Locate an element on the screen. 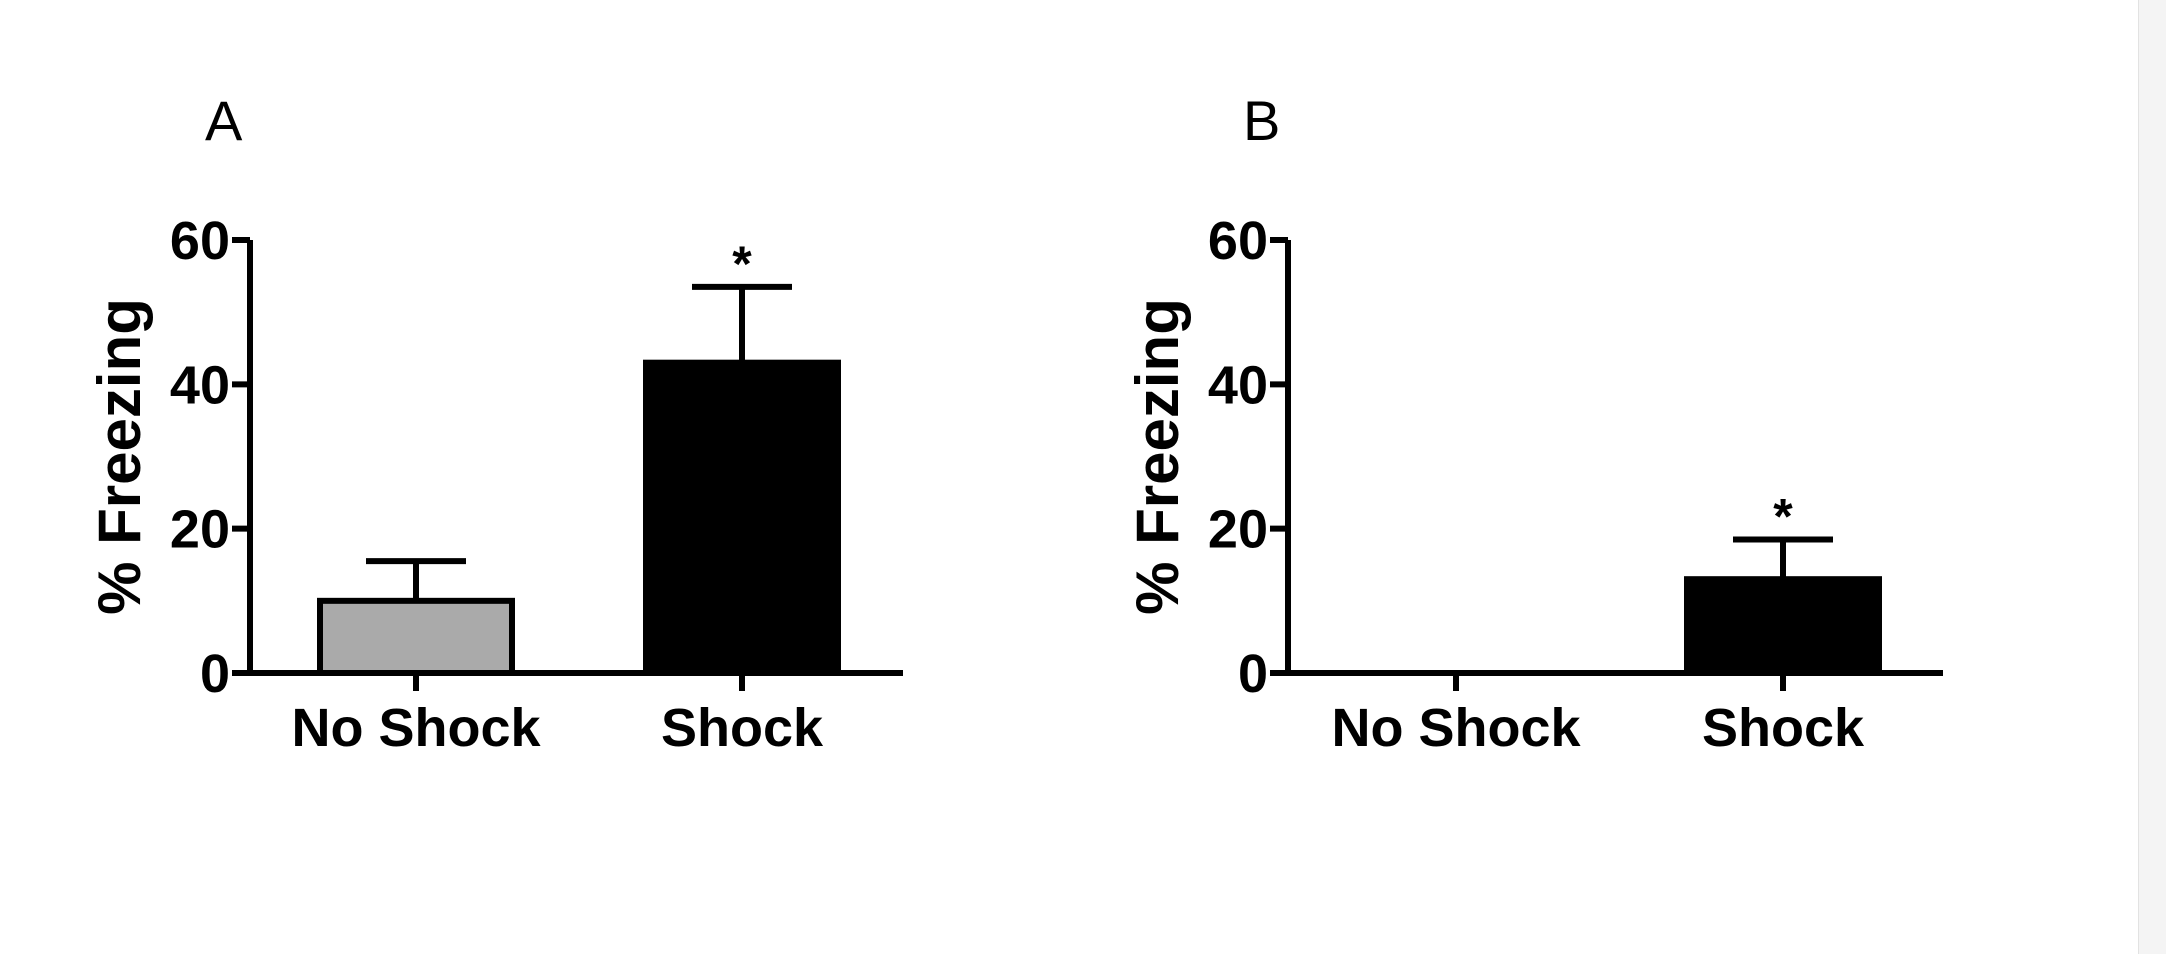 This screenshot has width=2166, height=954. bar-no-shock is located at coordinates (416, 636).